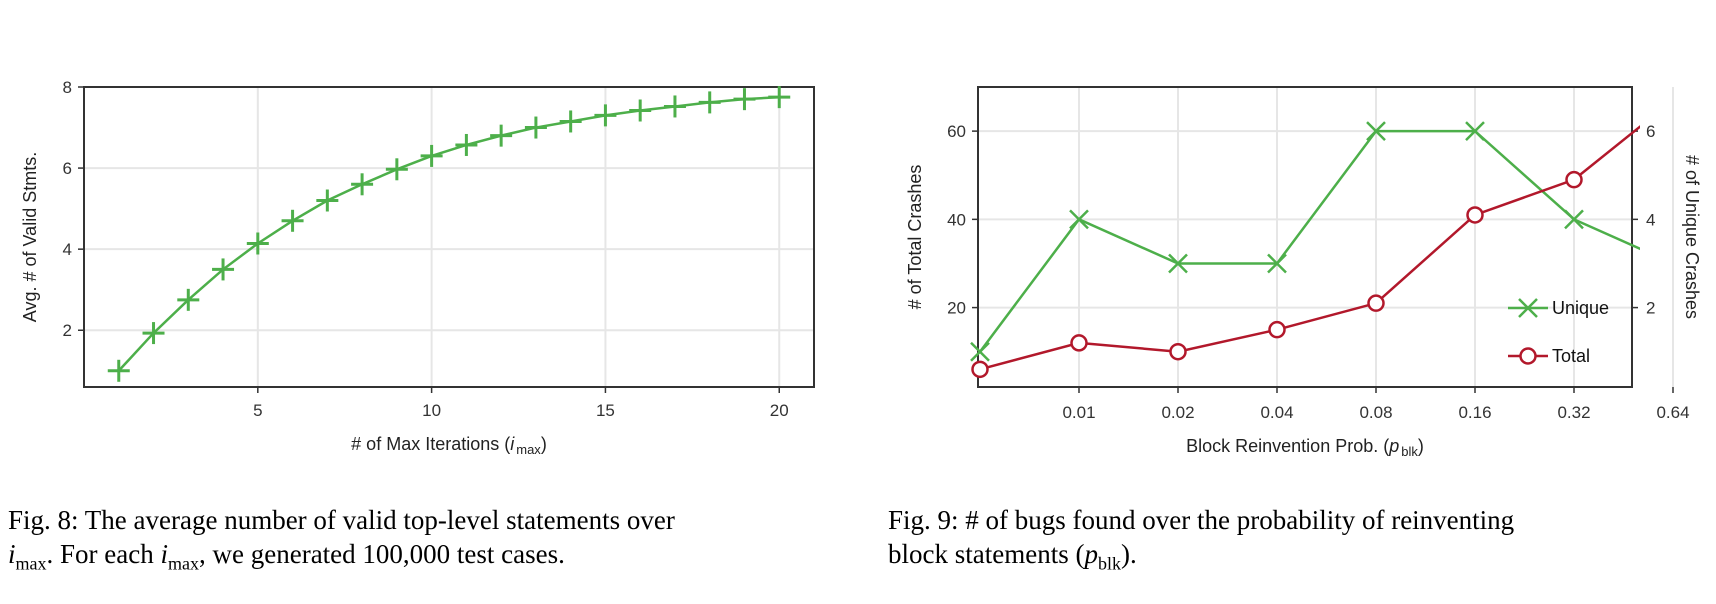 This screenshot has height=604, width=1716. Describe the element at coordinates (1580, 308) in the screenshot. I see `fig9-legend-unique-label: Unique` at that location.